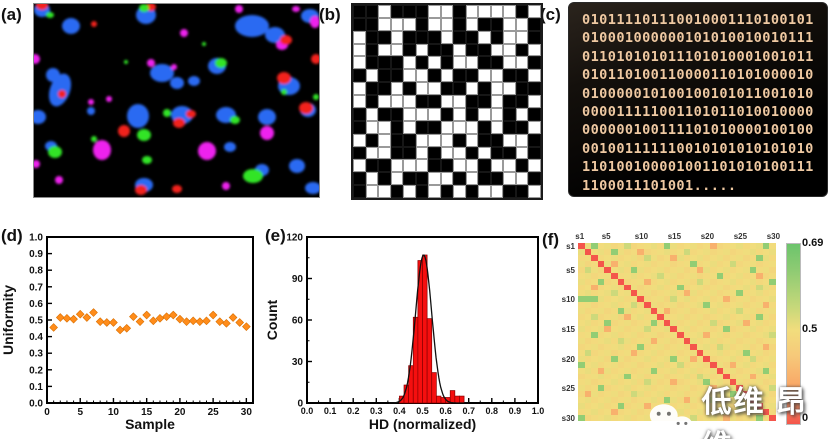 The image size is (830, 439). Describe the element at coordinates (515, 411) in the screenshot. I see `svg-text: 0.9` at that location.